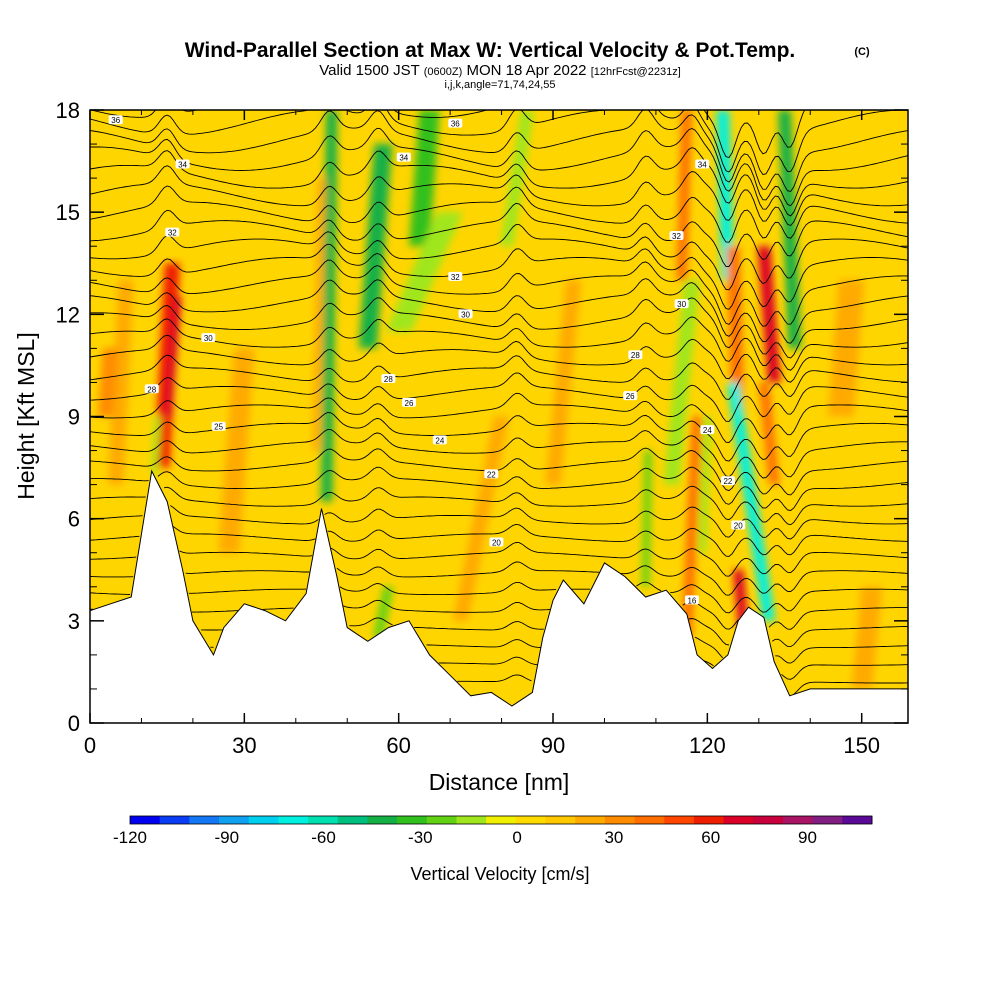  I want to click on theta-contour-label: 16, so click(691, 600).